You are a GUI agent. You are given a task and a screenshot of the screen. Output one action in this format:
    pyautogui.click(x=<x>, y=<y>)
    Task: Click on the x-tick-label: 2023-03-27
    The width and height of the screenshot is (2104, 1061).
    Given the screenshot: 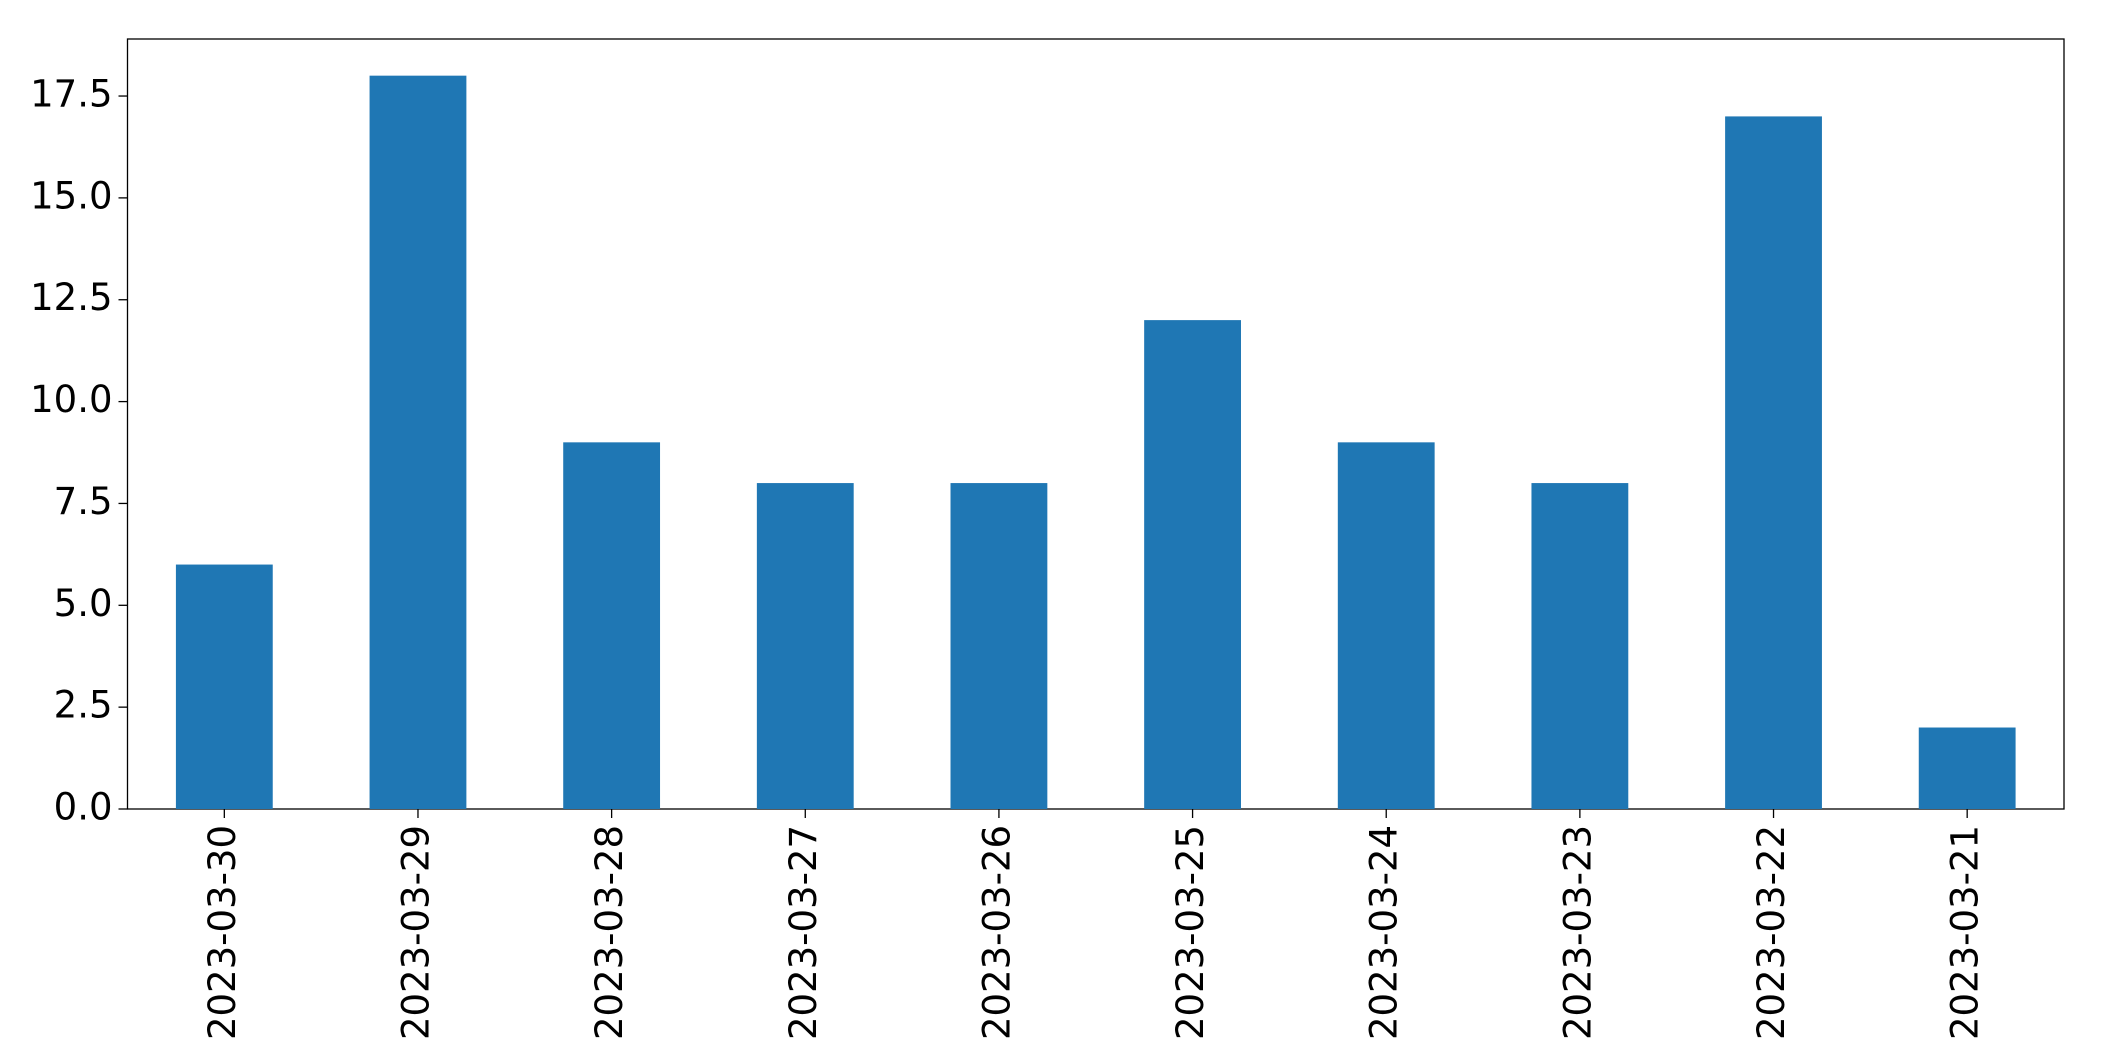 What is the action you would take?
    pyautogui.click(x=803, y=932)
    